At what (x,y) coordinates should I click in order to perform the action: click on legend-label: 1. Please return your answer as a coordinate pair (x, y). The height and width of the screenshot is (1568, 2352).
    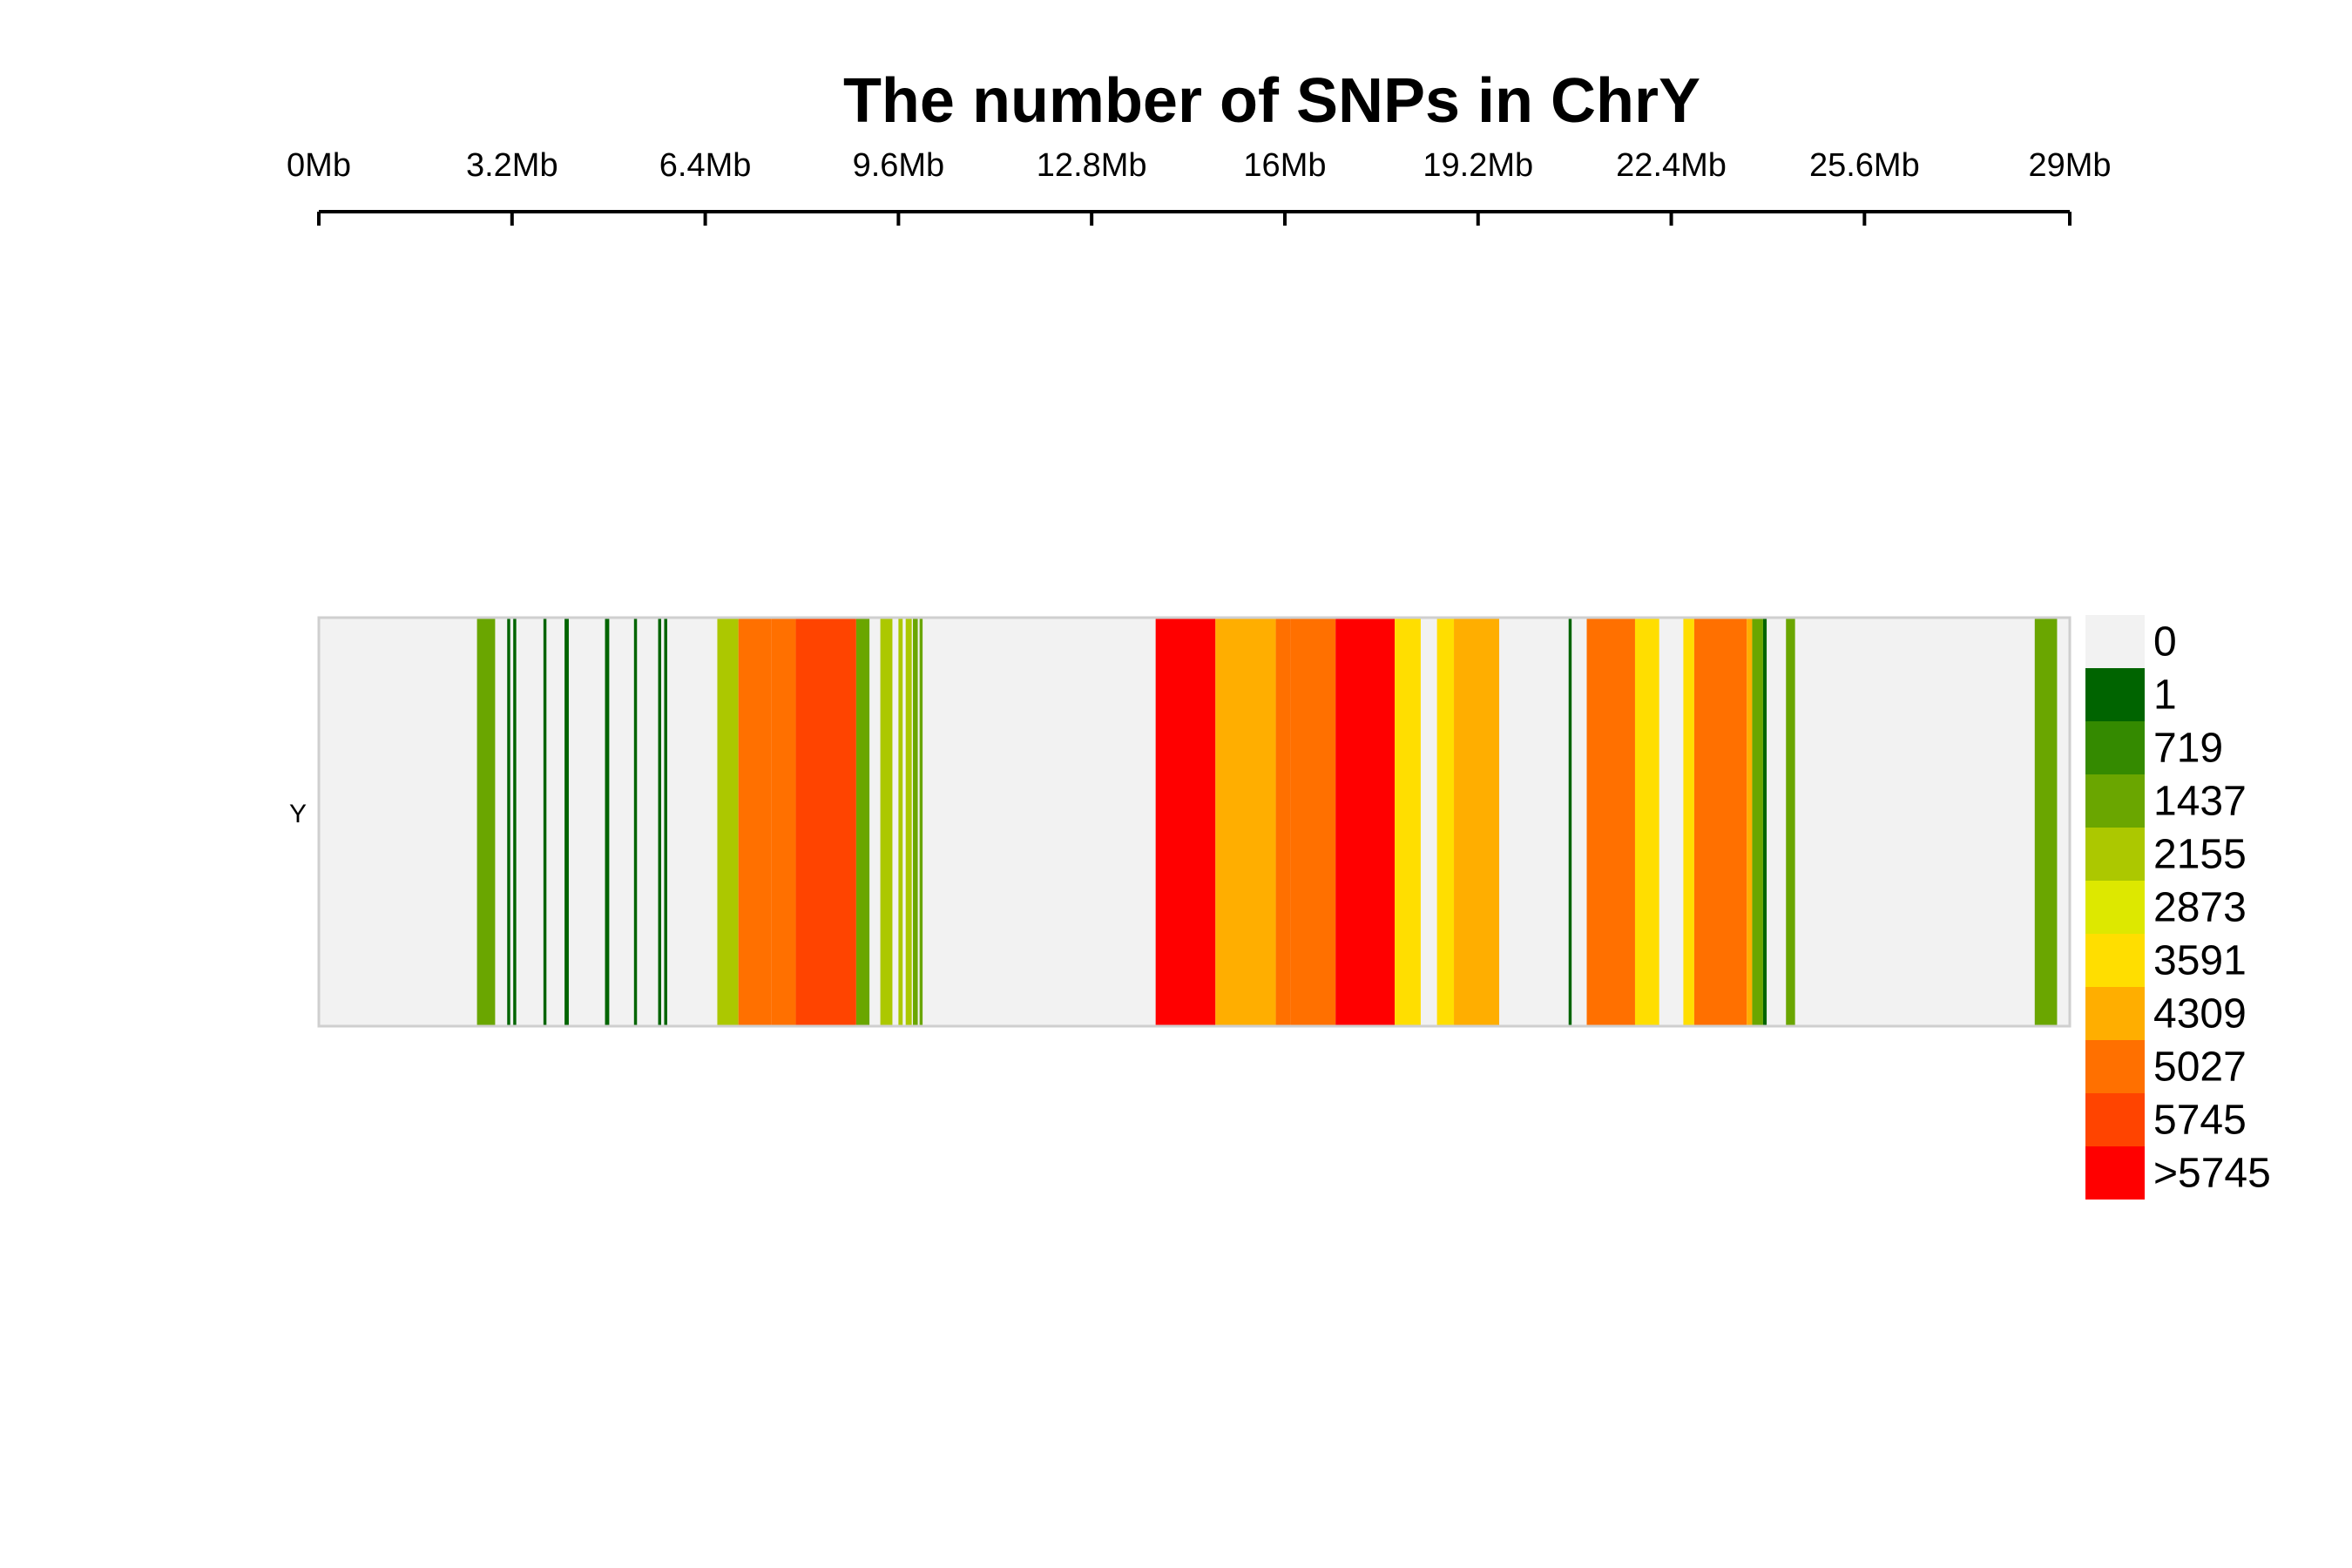
    Looking at the image, I should click on (2165, 695).